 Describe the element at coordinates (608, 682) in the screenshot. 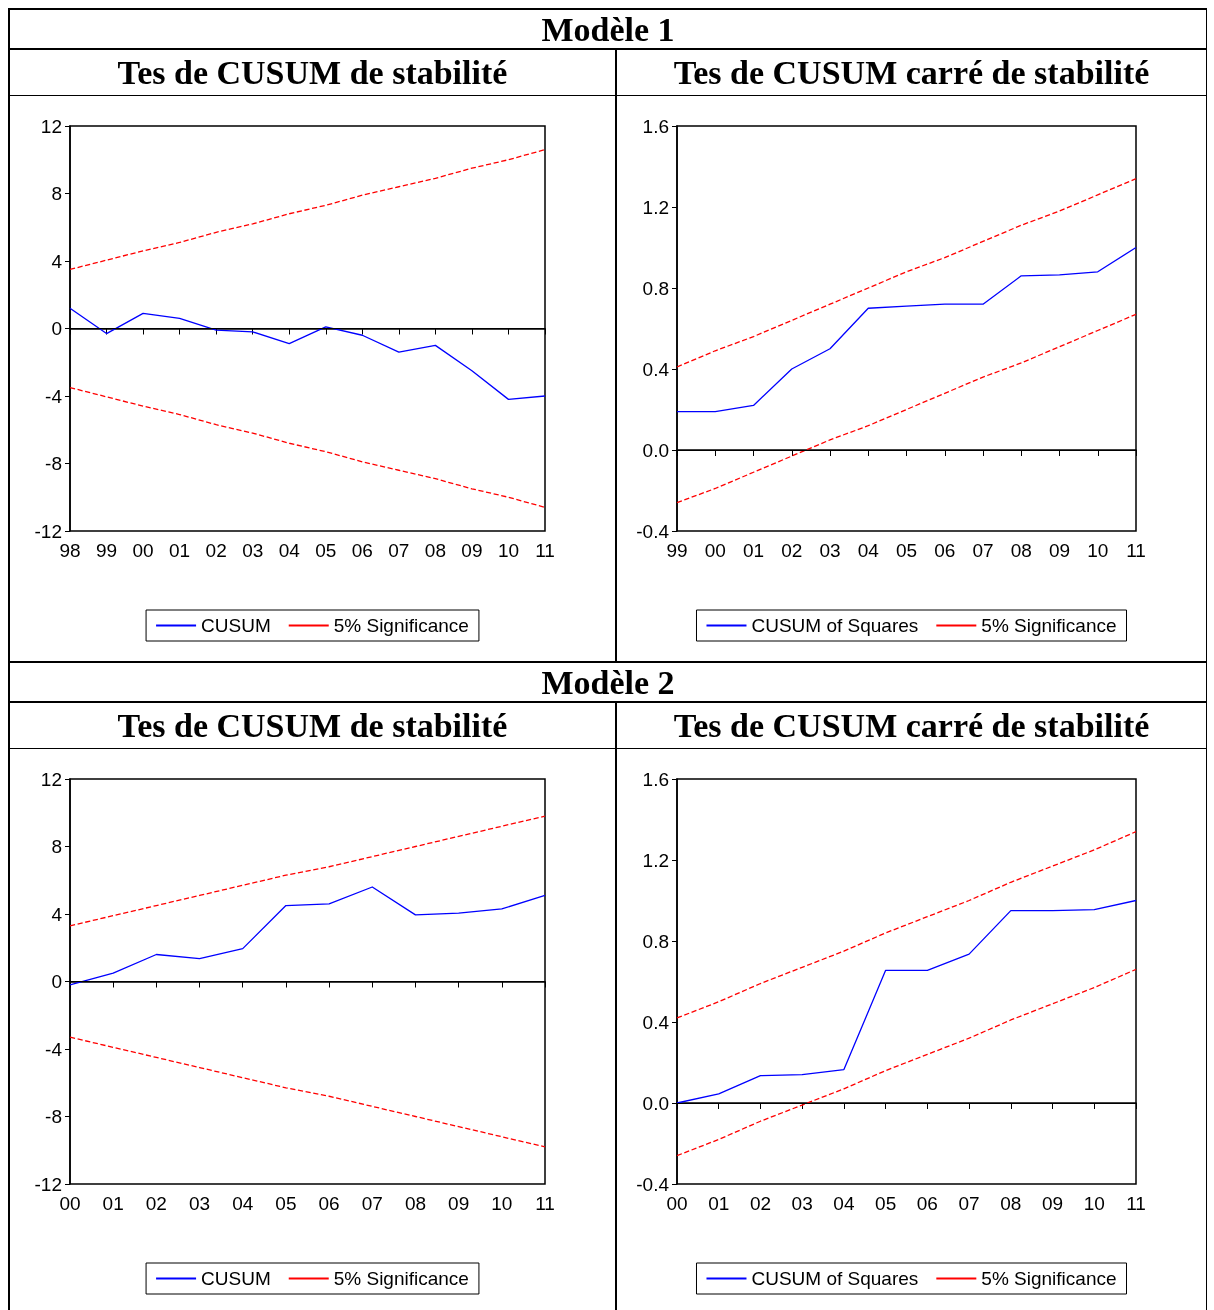

I see `chart-subtitle: Modèle 2` at that location.